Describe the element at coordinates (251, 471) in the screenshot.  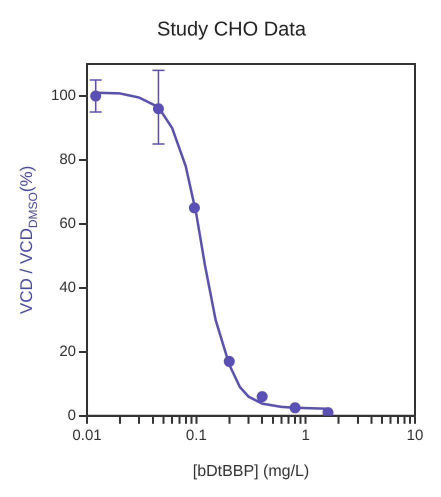
I see `x-axis-title: [bDtBBP] (mg/L)` at that location.